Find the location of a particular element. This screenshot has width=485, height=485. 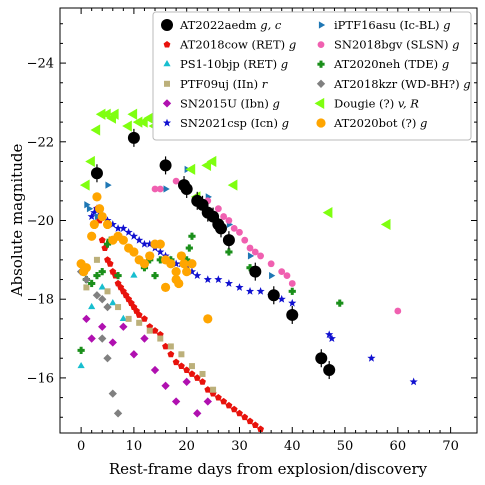

legend-label: AT2018cow (RET) g is located at coordinates (237, 45).